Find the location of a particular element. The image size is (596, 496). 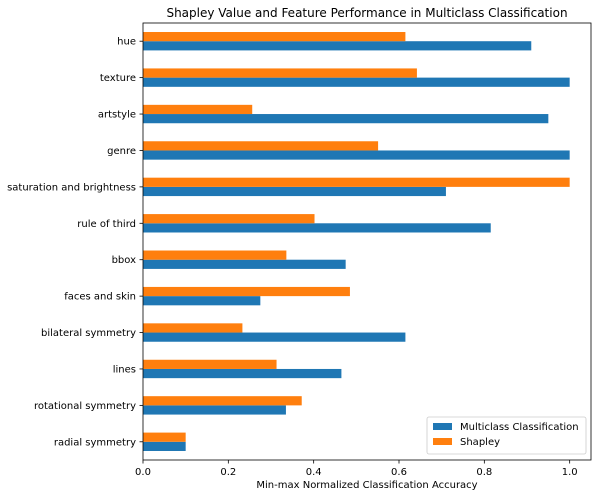

y-tick-label: rotational symmetry is located at coordinates (85, 406).